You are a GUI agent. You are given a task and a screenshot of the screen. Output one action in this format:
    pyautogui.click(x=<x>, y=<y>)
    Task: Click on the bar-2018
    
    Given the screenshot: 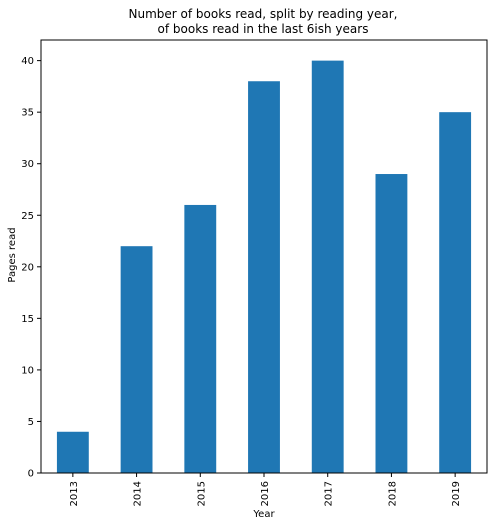 What is the action you would take?
    pyautogui.click(x=391, y=323)
    